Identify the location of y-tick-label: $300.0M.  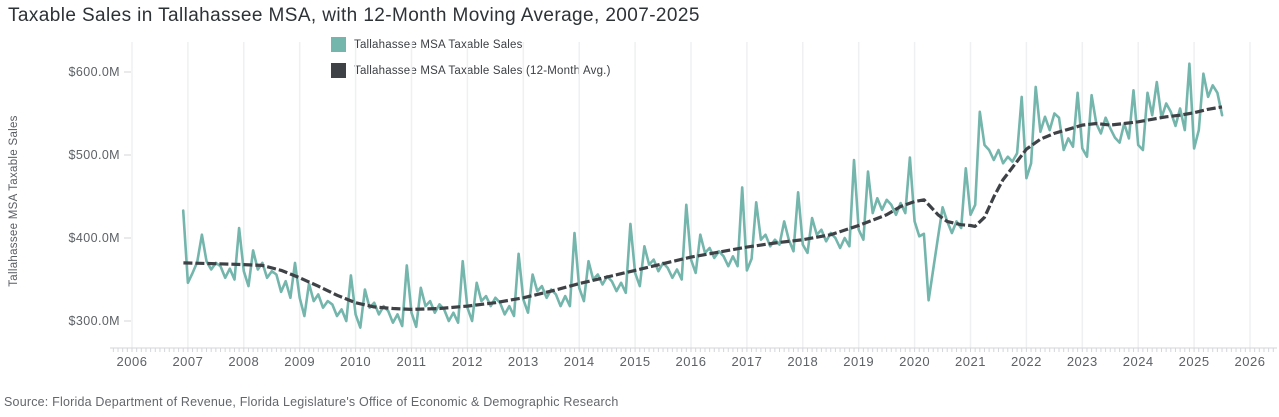
(94, 321).